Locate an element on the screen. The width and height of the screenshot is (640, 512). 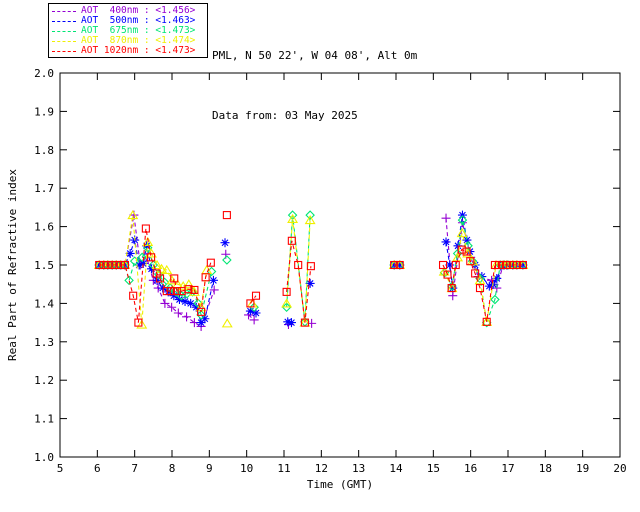
x-tick-label: 17 is located at coordinates (507, 468).